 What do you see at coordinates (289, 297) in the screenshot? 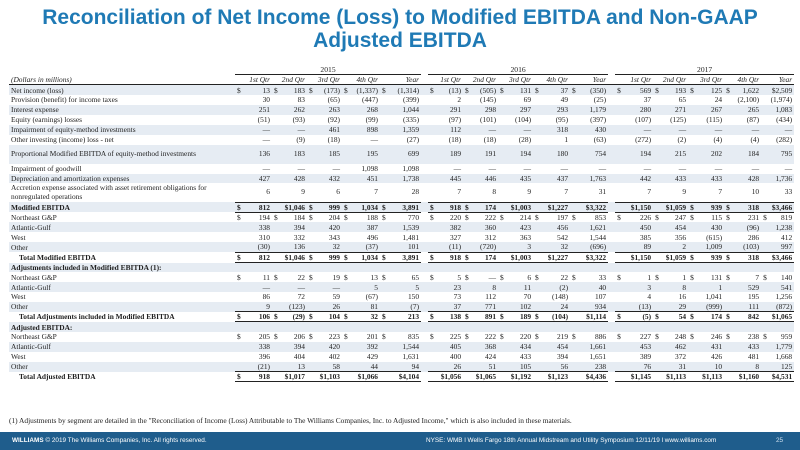
I see `cell-value: 72` at bounding box center [289, 297].